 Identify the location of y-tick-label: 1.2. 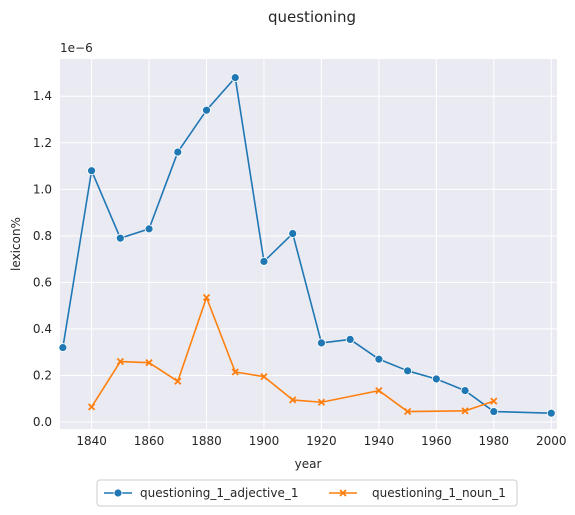
(42, 143).